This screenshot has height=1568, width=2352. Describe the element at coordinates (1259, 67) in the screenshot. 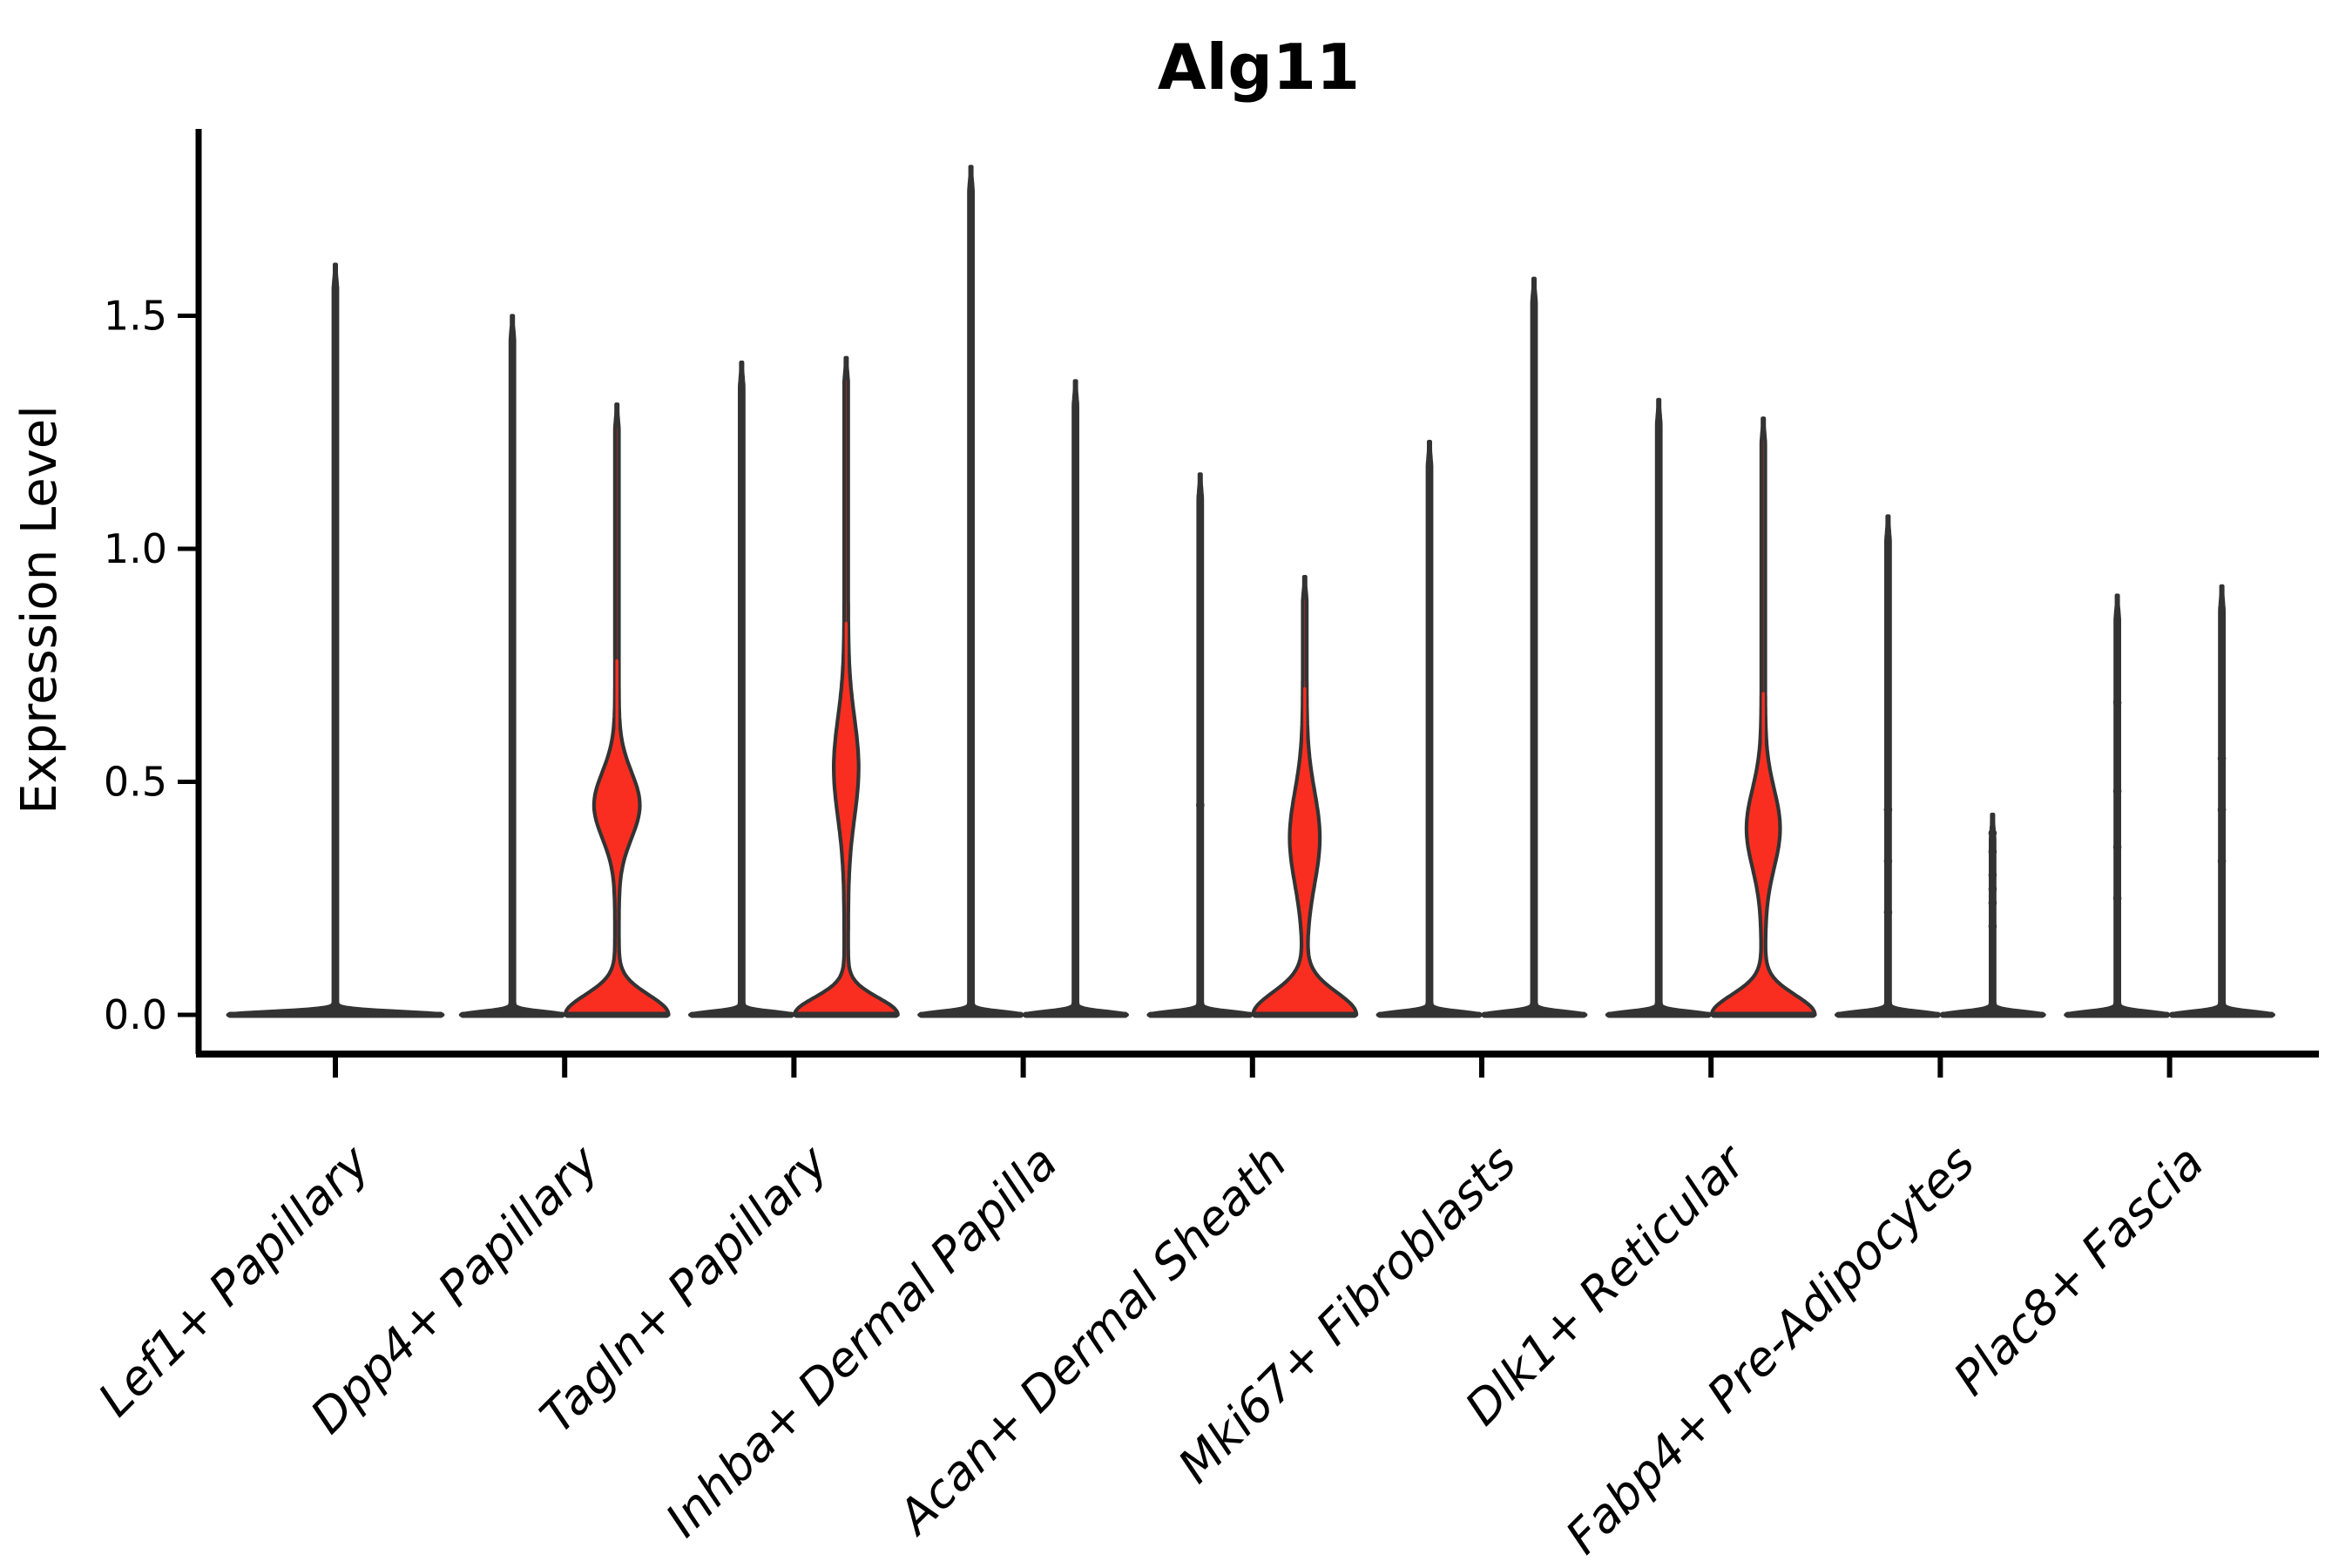

I see `chart-title: Alg11` at that location.